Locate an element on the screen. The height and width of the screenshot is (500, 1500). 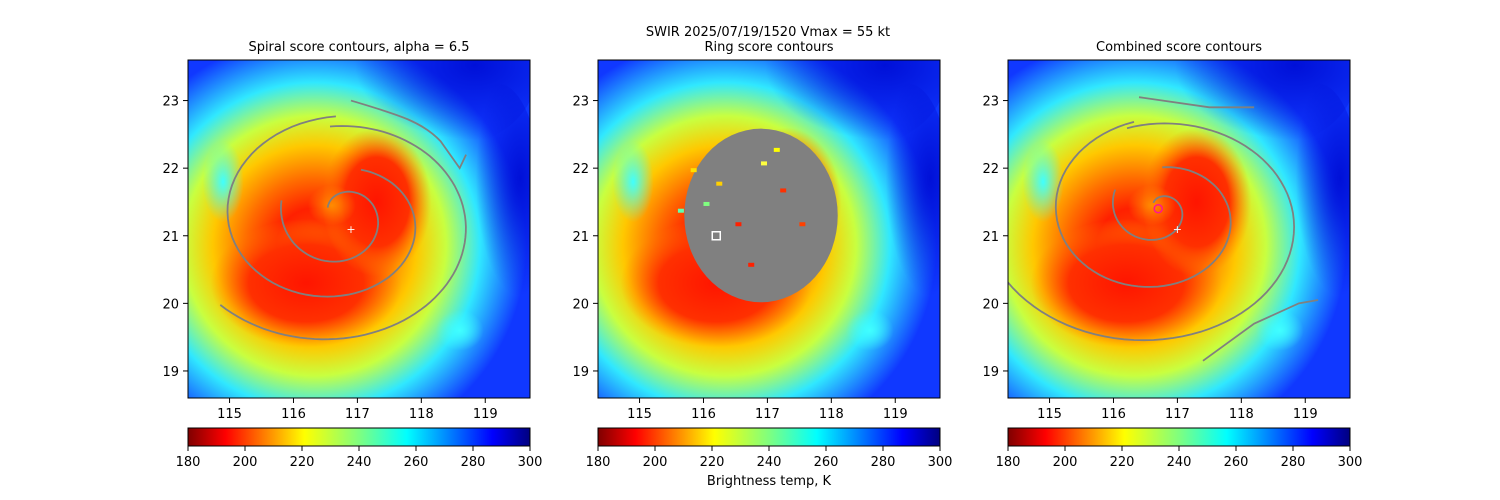
panel-title: Spiral score contours, alpha = 6.5 is located at coordinates (358, 47).